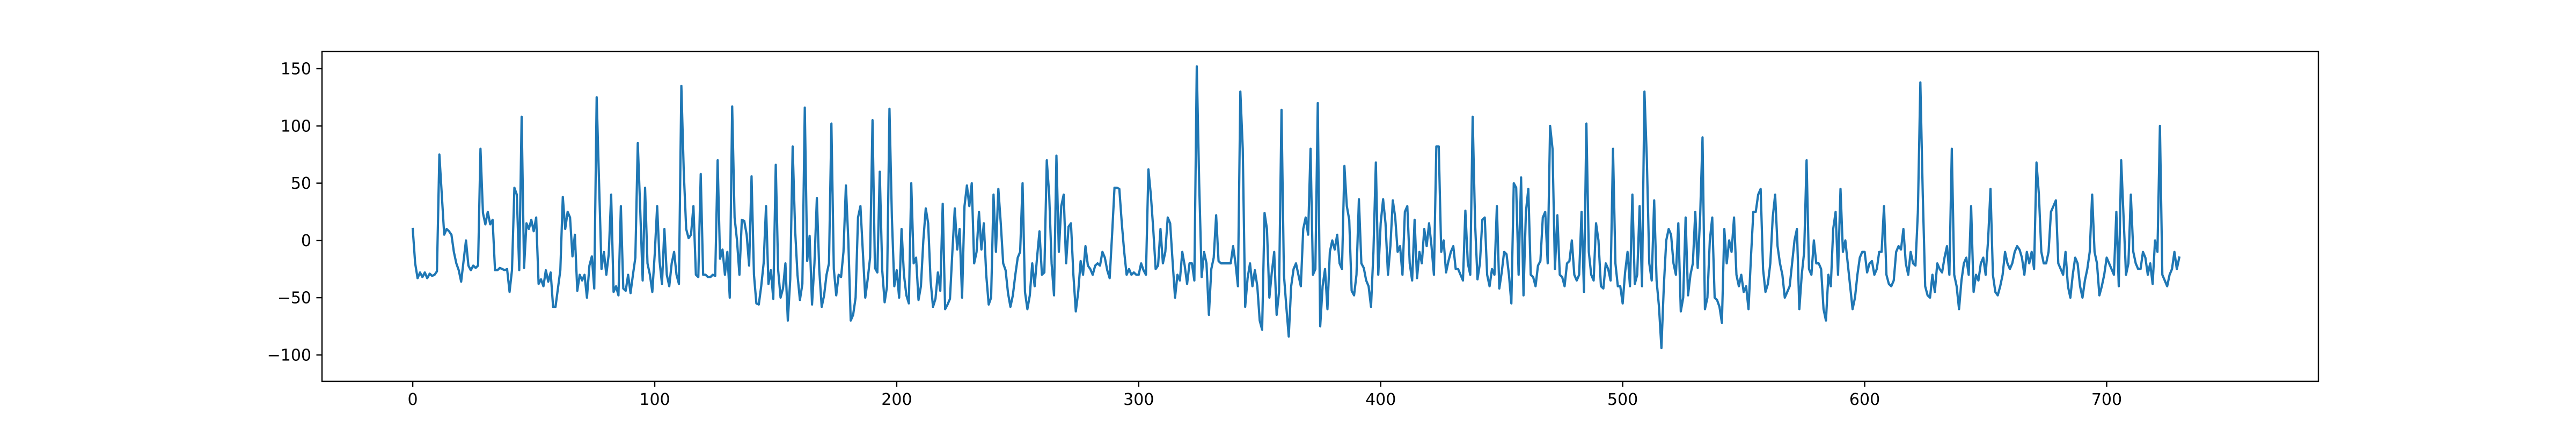 The width and height of the screenshot is (2576, 429). Describe the element at coordinates (294, 212) in the screenshot. I see `y-axis-ticks: −100 −50 0 50 100 150` at that location.